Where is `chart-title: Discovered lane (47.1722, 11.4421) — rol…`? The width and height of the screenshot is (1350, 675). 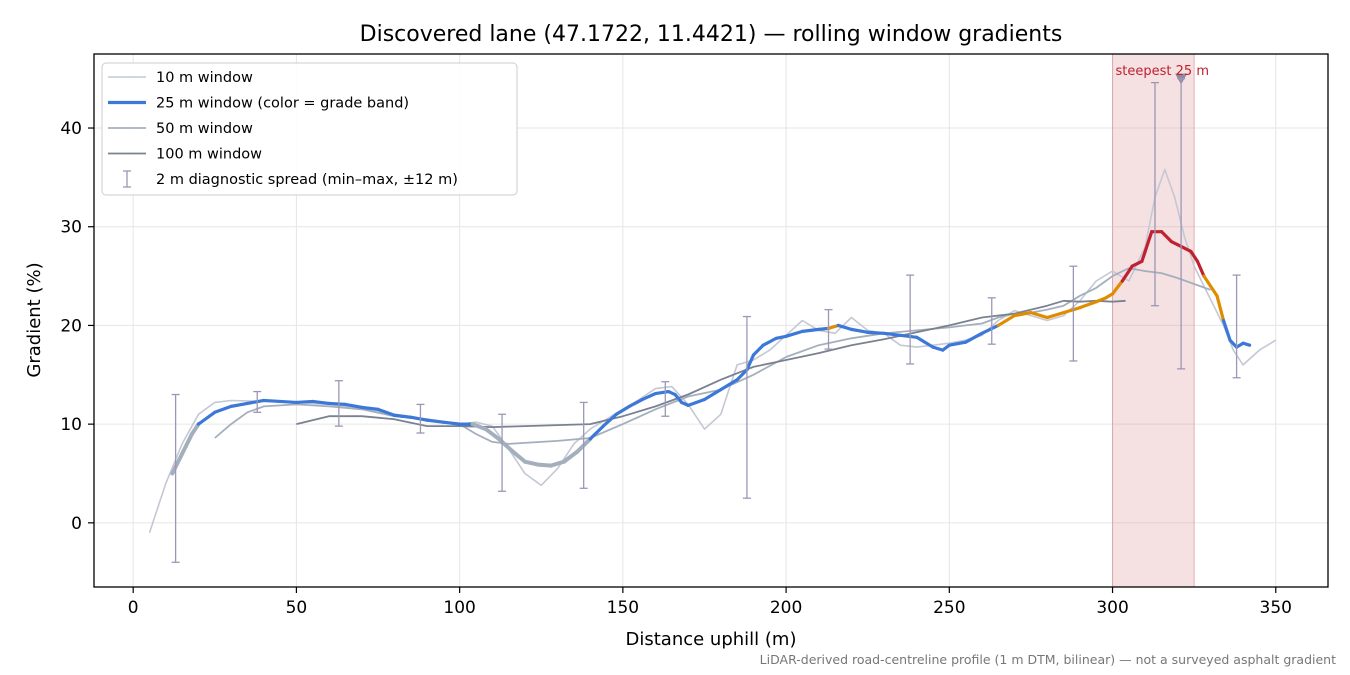 chart-title: Discovered lane (47.1722, 11.4421) — rol… is located at coordinates (711, 34).